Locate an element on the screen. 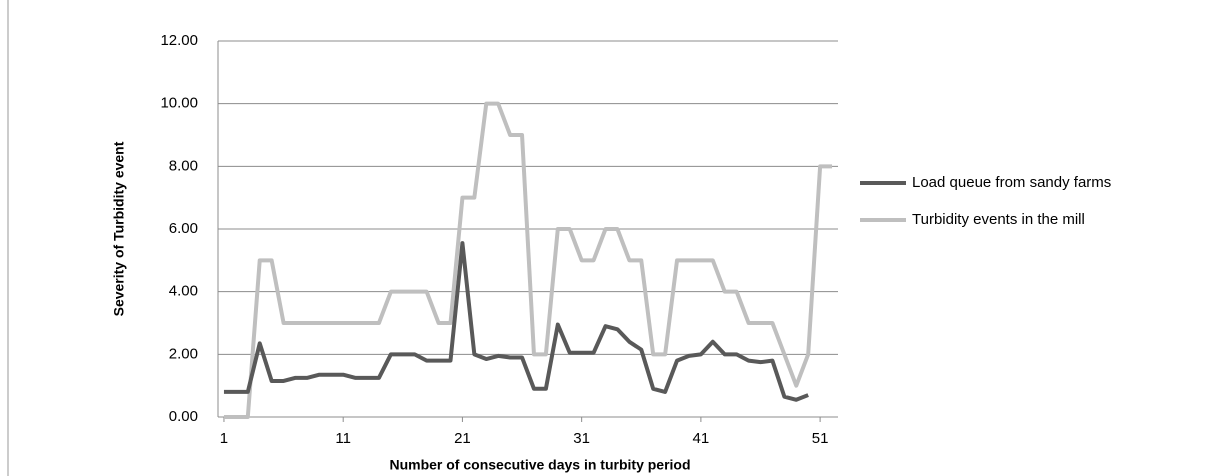  y-axis-title: Severity of Turbidity event is located at coordinates (119, 228).